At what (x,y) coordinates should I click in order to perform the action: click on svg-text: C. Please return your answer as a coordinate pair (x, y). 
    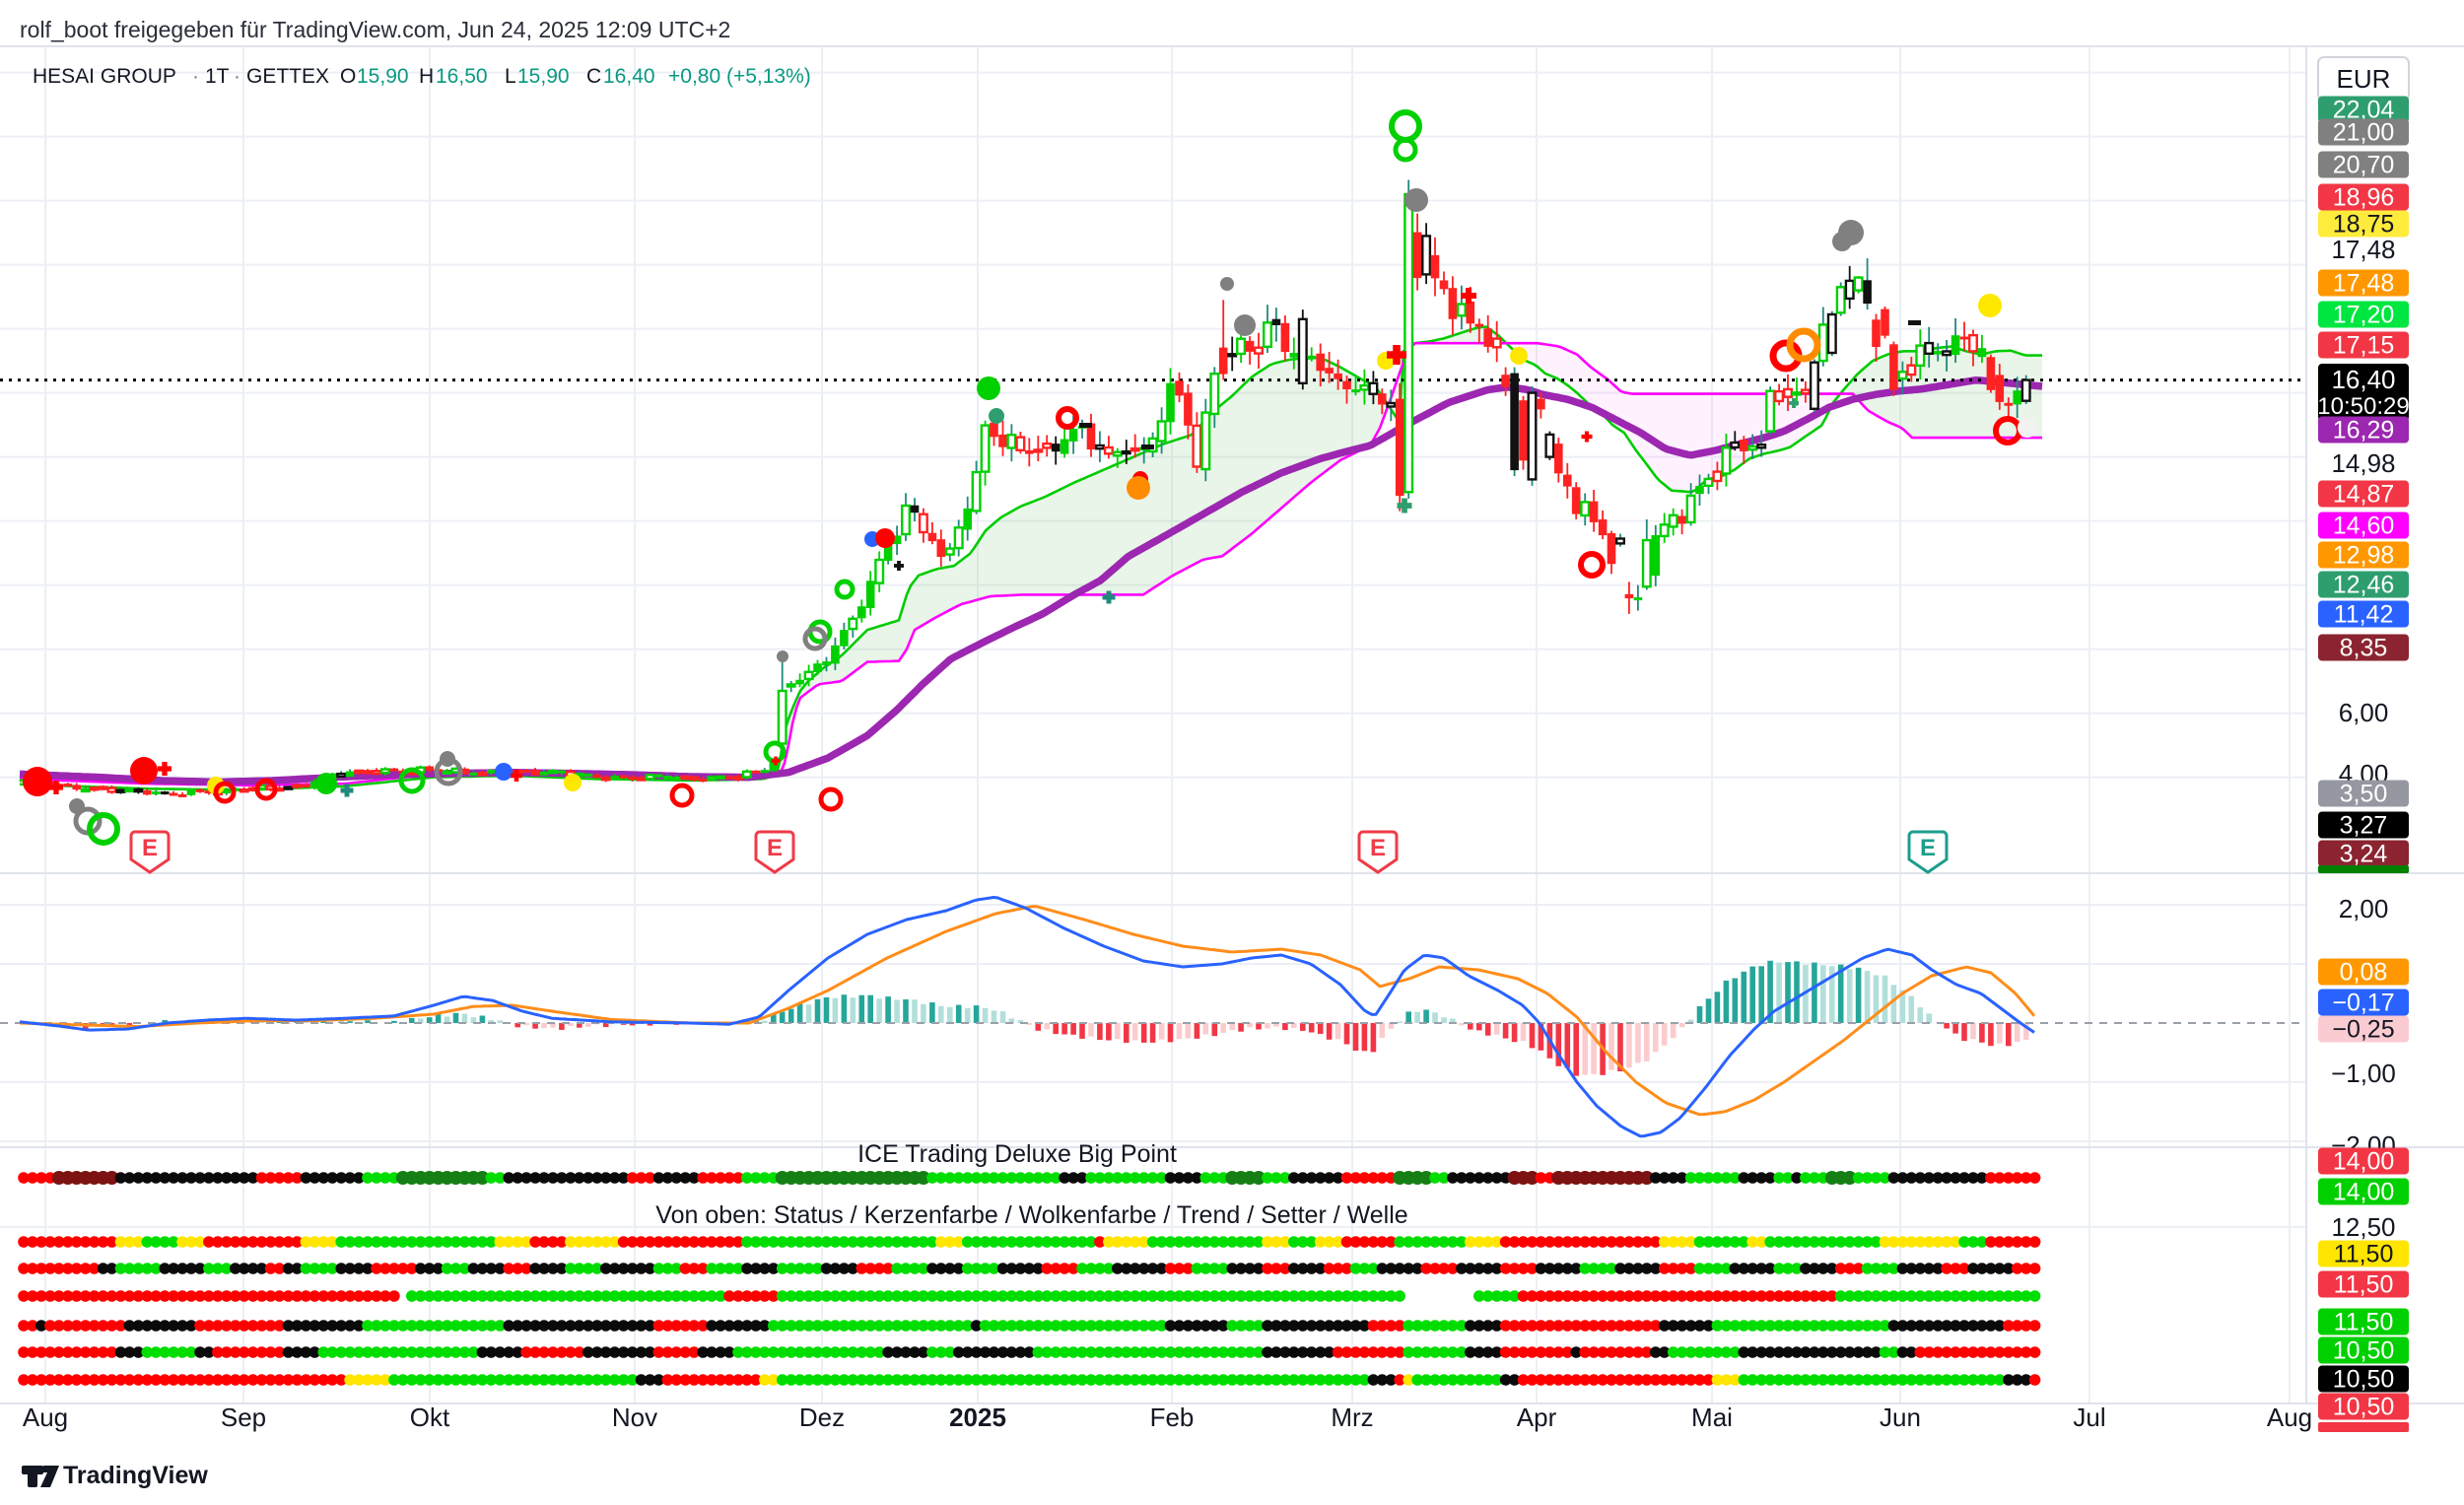
    Looking at the image, I should click on (593, 76).